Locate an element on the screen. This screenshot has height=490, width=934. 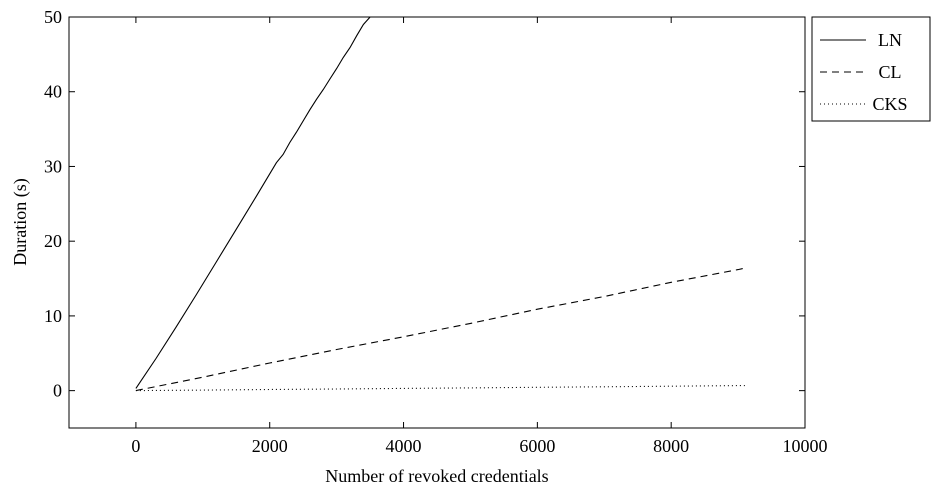
y-tick-label: 20 is located at coordinates (53, 241).